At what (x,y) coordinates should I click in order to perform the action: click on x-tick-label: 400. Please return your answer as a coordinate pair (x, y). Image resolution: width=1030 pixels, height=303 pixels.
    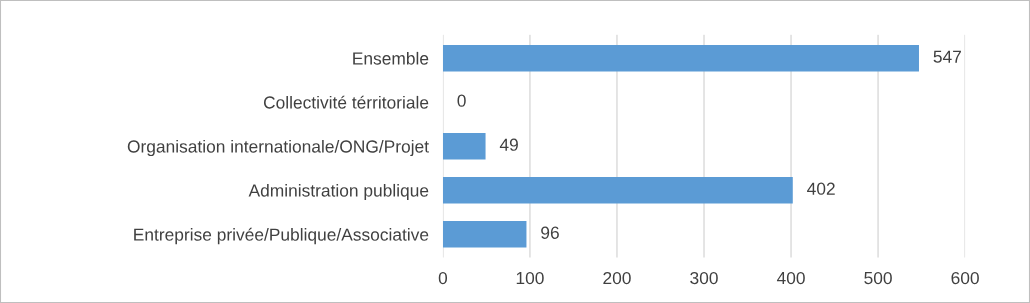
    Looking at the image, I should click on (790, 278).